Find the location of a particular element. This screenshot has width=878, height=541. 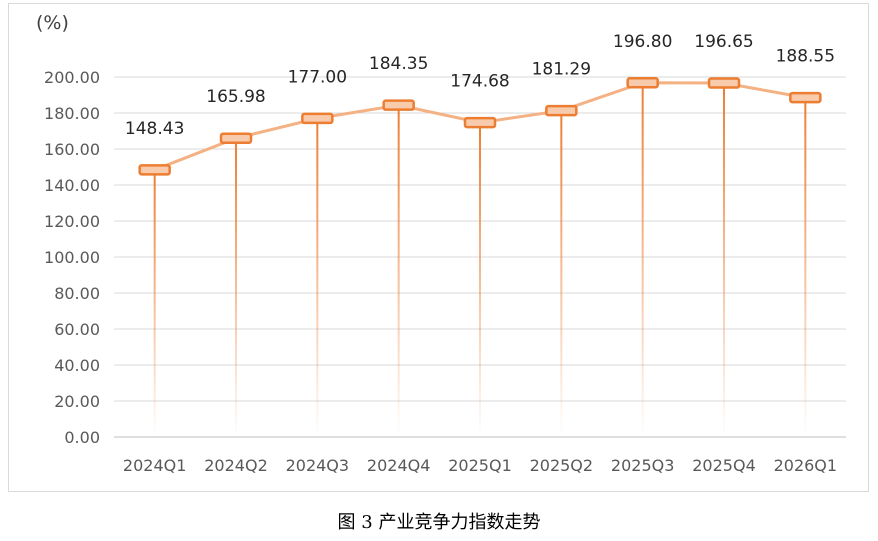

y-tick-label: 180.00 is located at coordinates (72, 113).